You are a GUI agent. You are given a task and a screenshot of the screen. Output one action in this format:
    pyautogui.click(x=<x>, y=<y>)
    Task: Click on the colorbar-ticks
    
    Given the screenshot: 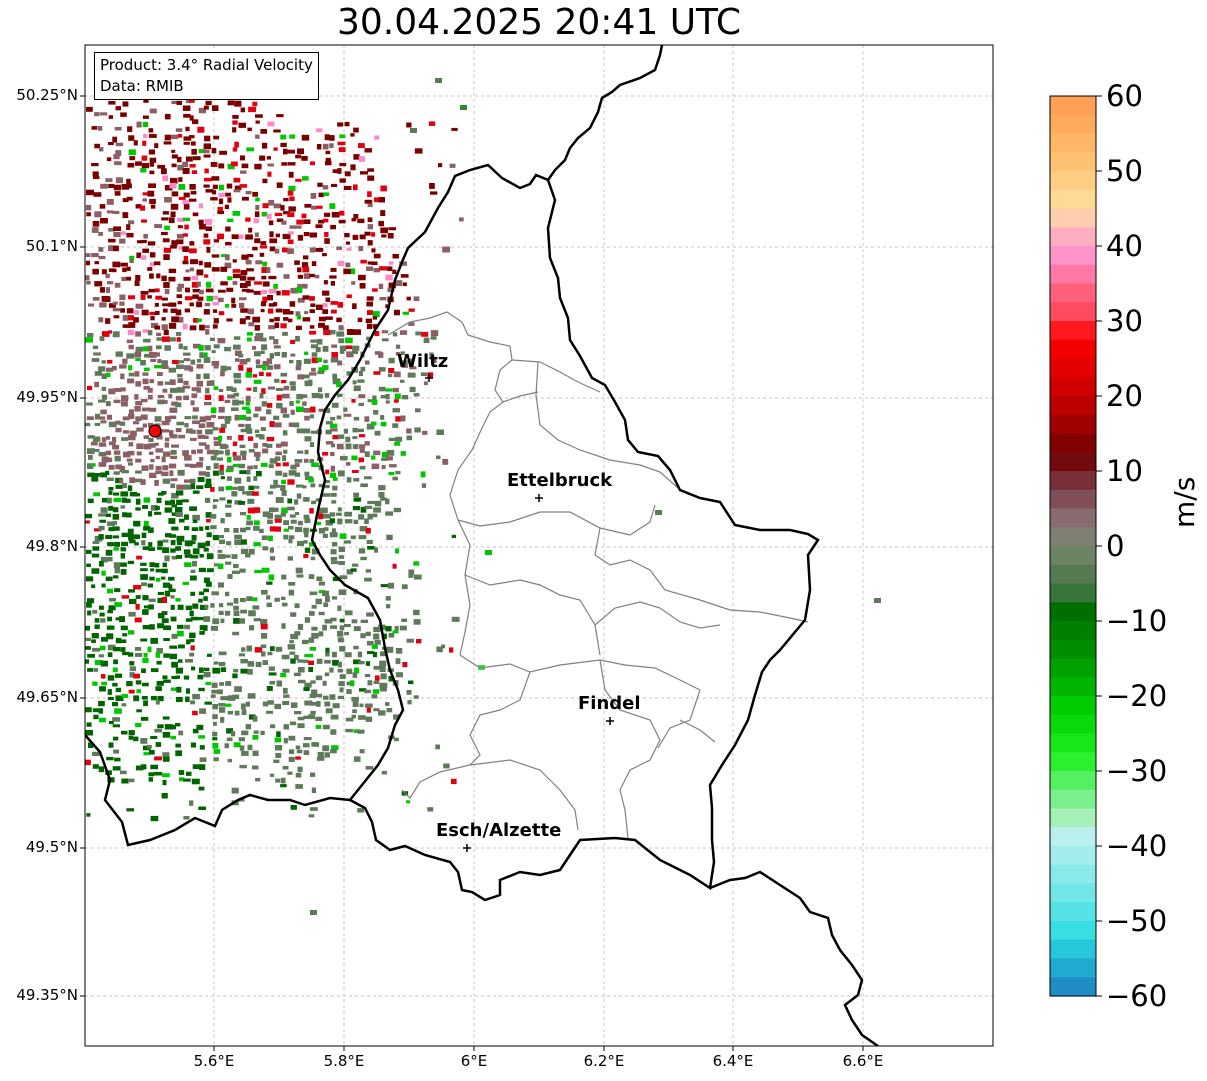 What is the action you would take?
    pyautogui.click(x=1099, y=546)
    